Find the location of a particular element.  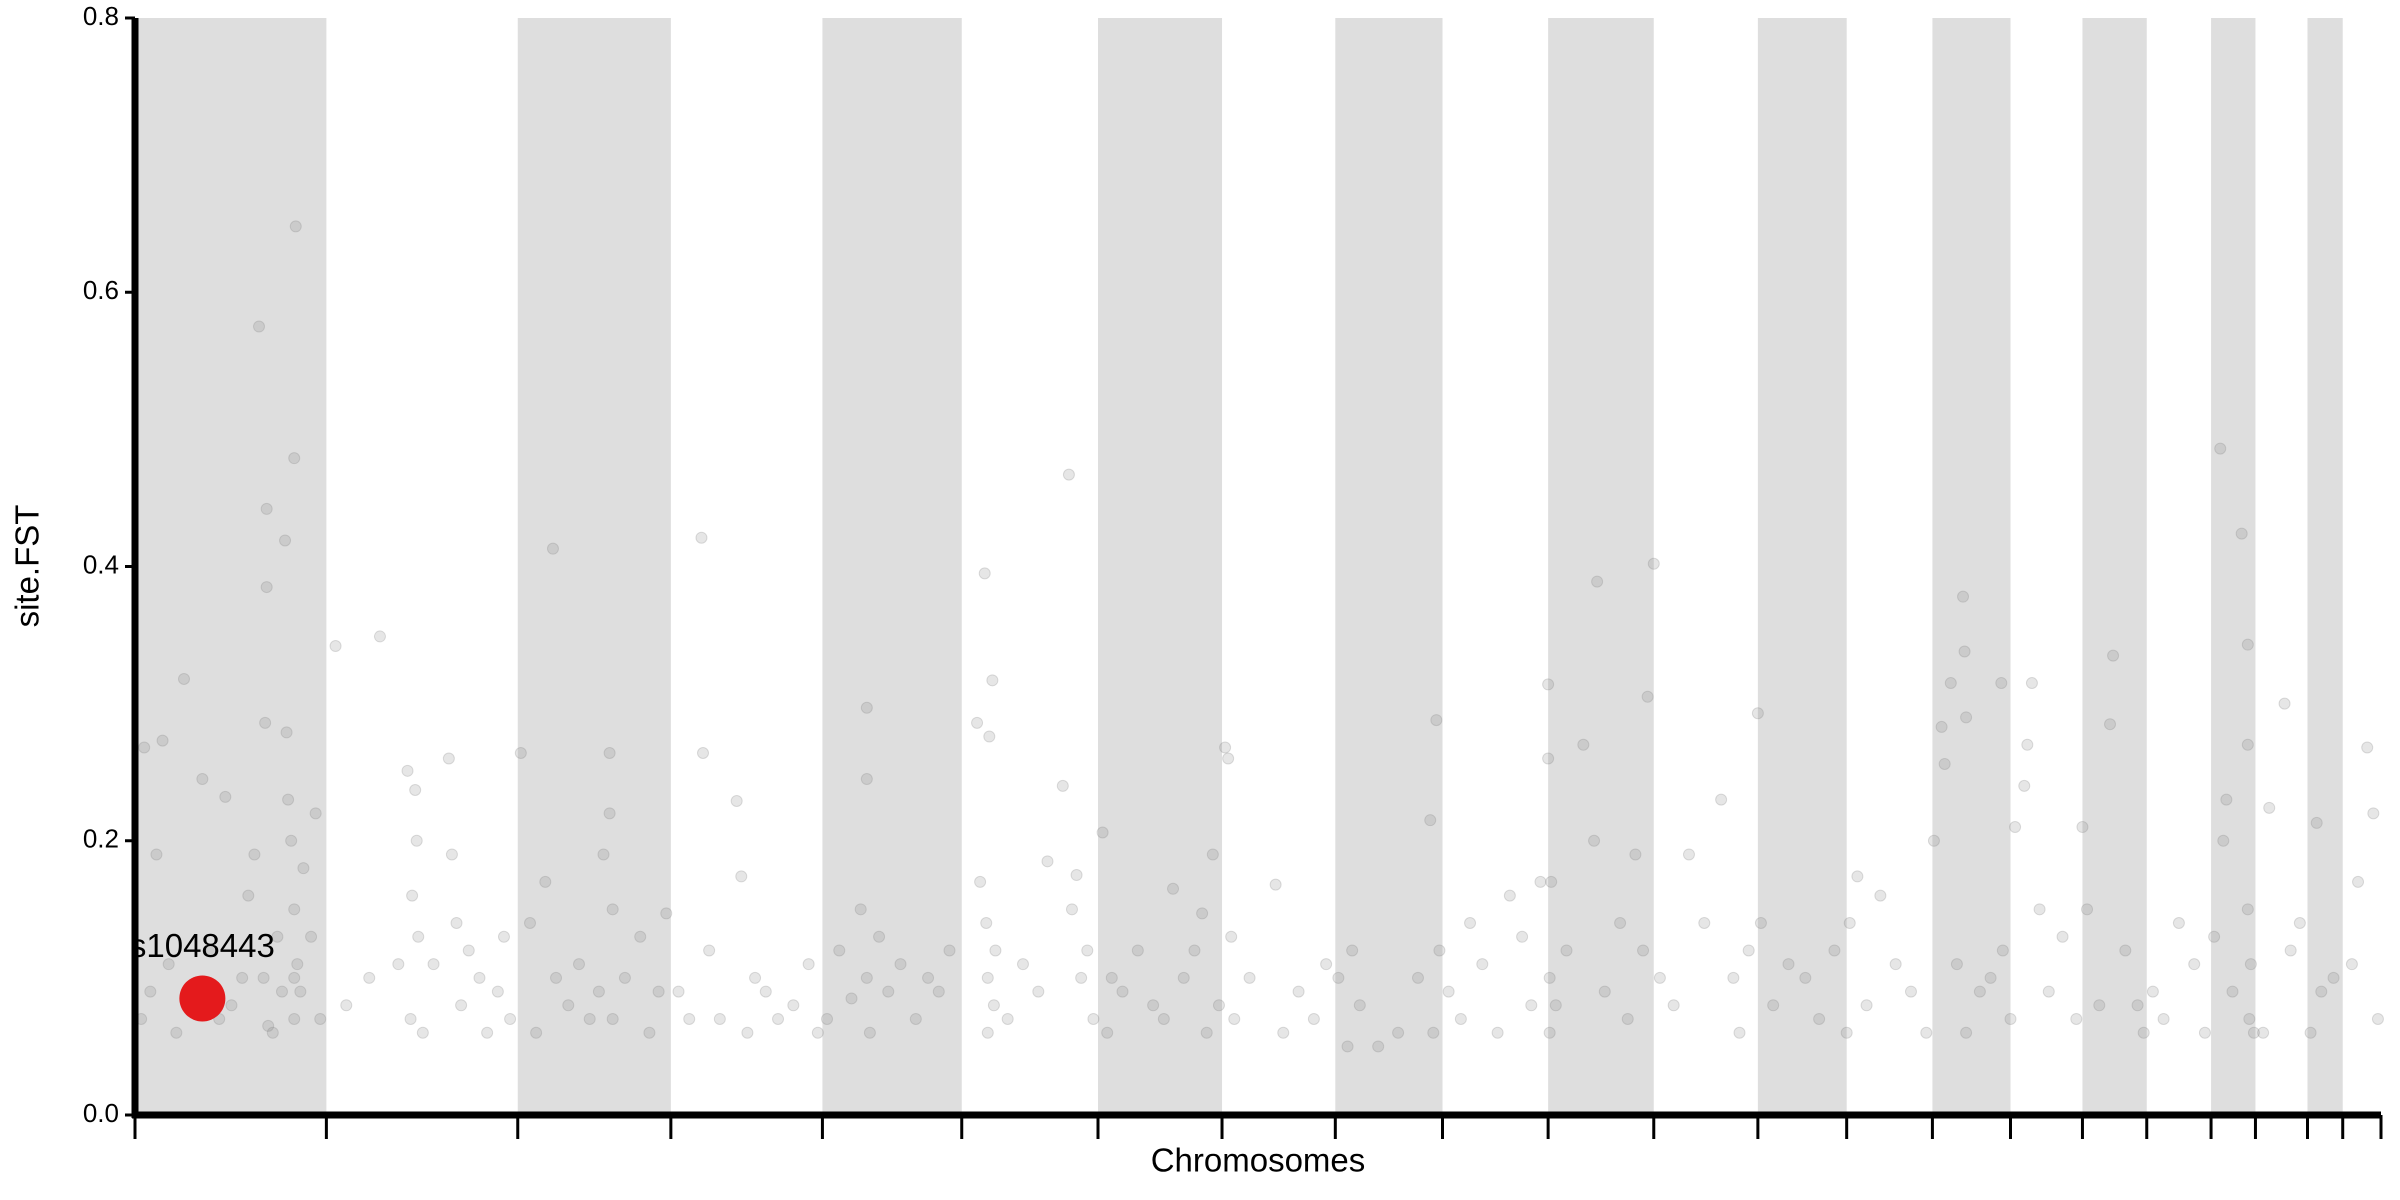

y-tick-label: 0.6 is located at coordinates (101, 290).